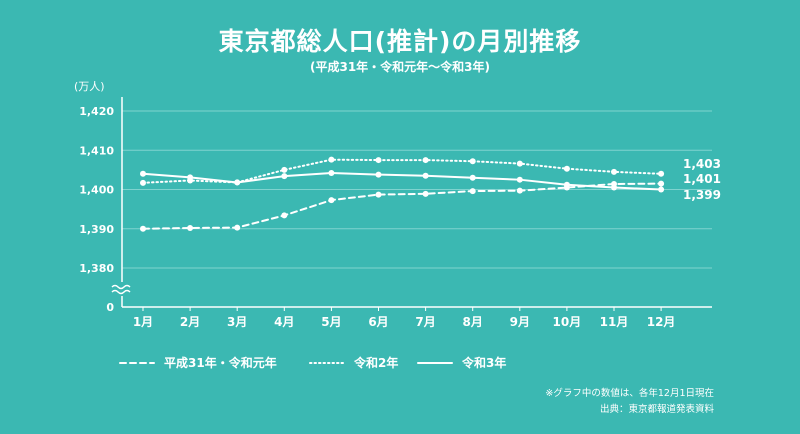  Describe the element at coordinates (378, 322) in the screenshot. I see `x-tick-label: 6月` at that location.